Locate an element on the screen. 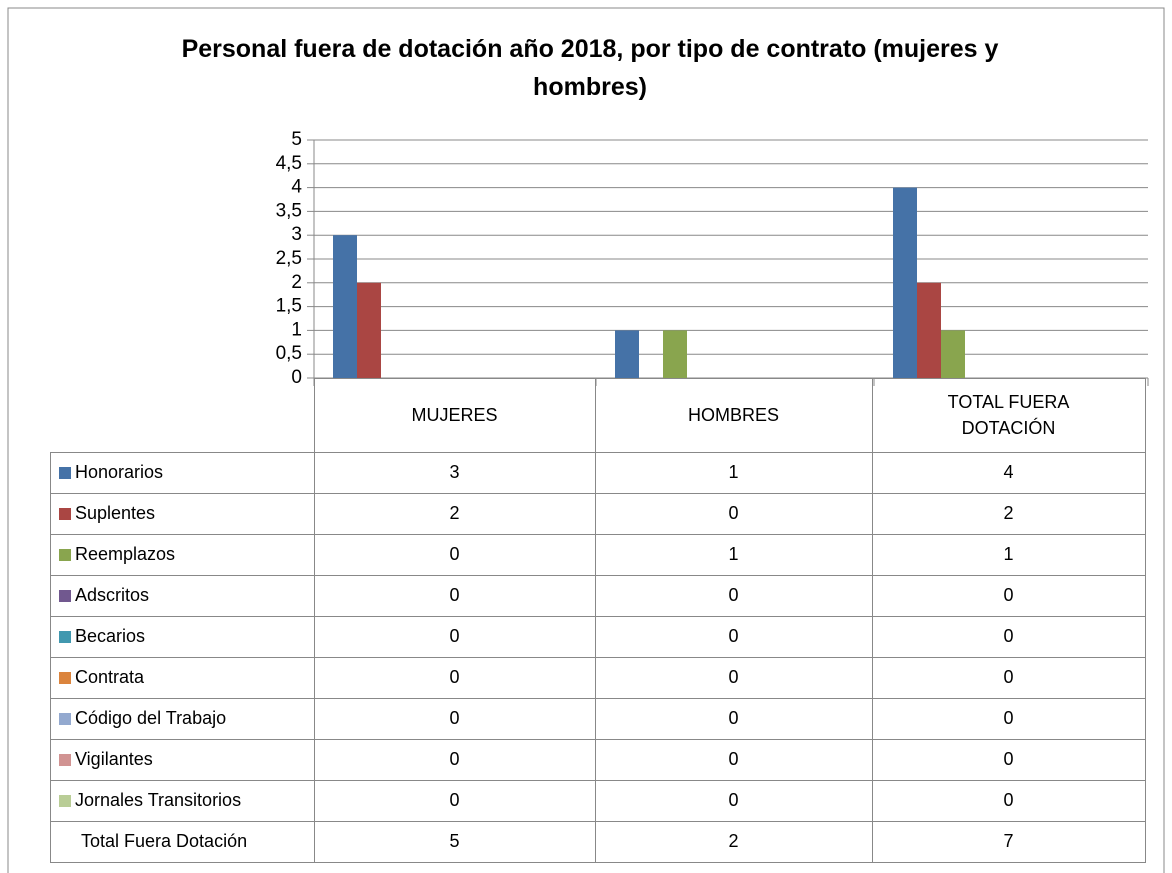 Image resolution: width=1172 pixels, height=873 pixels. table-row: Suplentes 2 0 2 is located at coordinates (598, 513).